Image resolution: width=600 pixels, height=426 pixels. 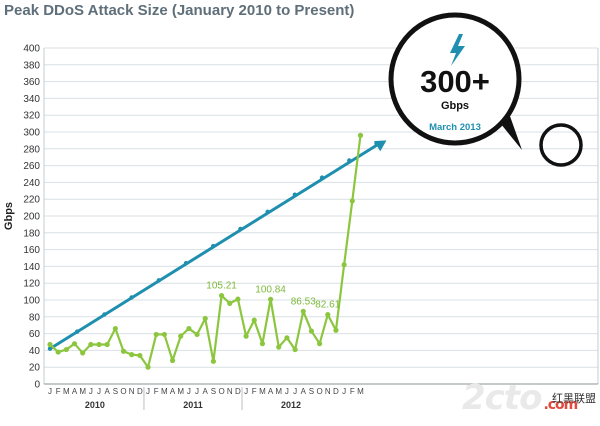 I want to click on x-tick-label: D, so click(x=140, y=391).